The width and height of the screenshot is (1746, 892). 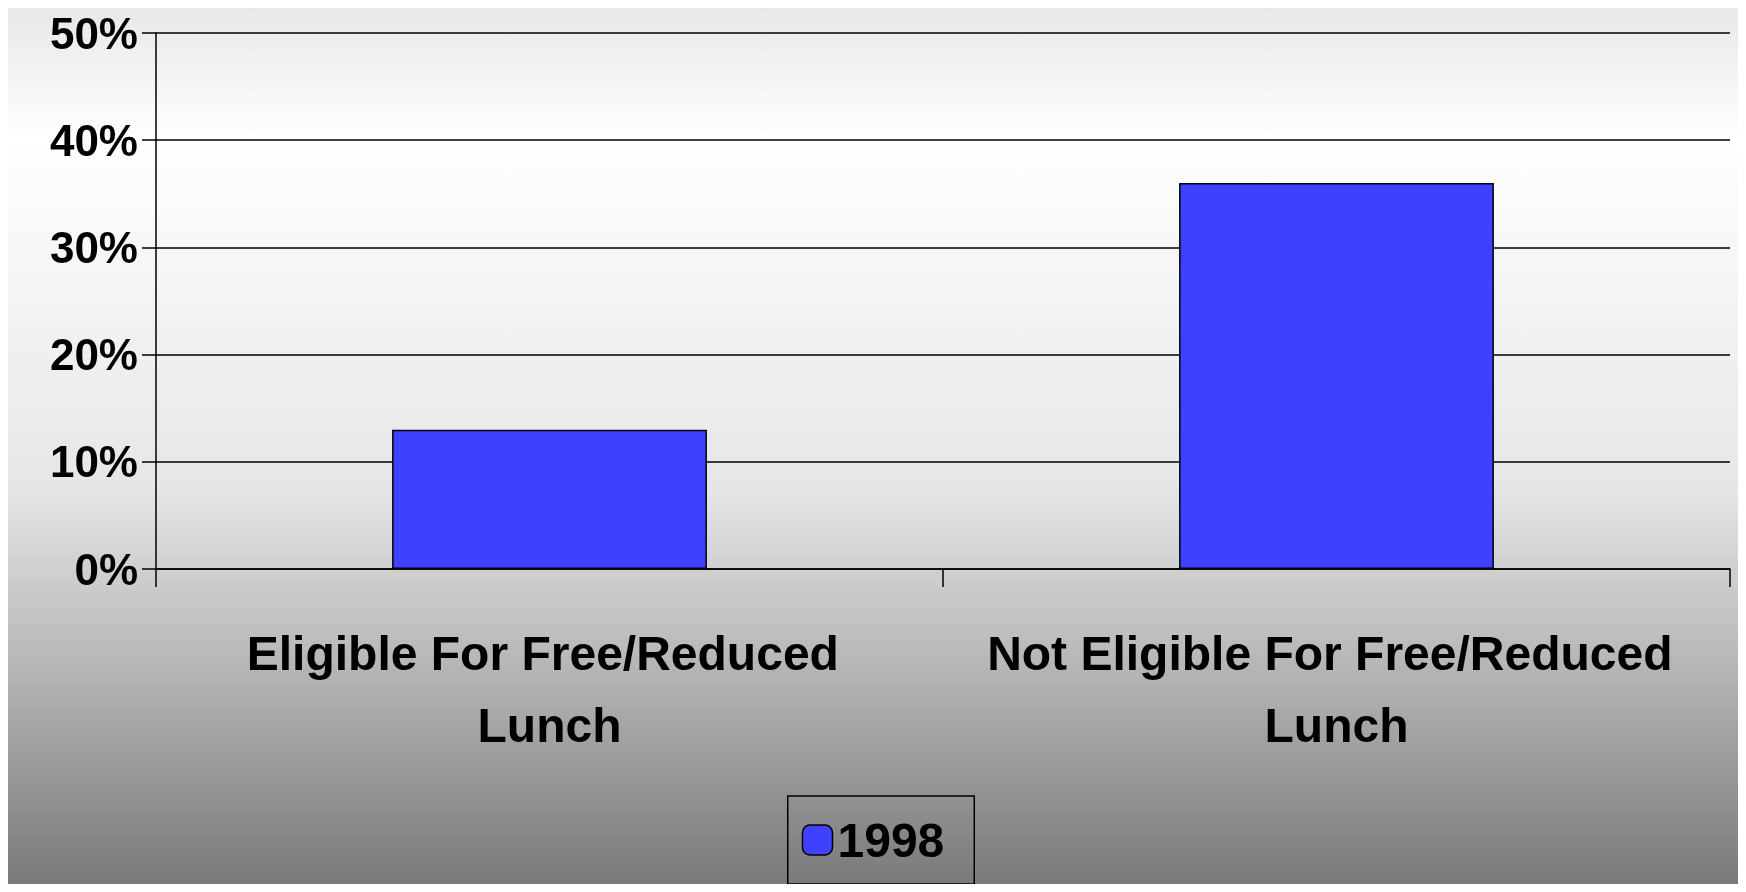 What do you see at coordinates (93, 140) in the screenshot?
I see `y-tick-label: 40%` at bounding box center [93, 140].